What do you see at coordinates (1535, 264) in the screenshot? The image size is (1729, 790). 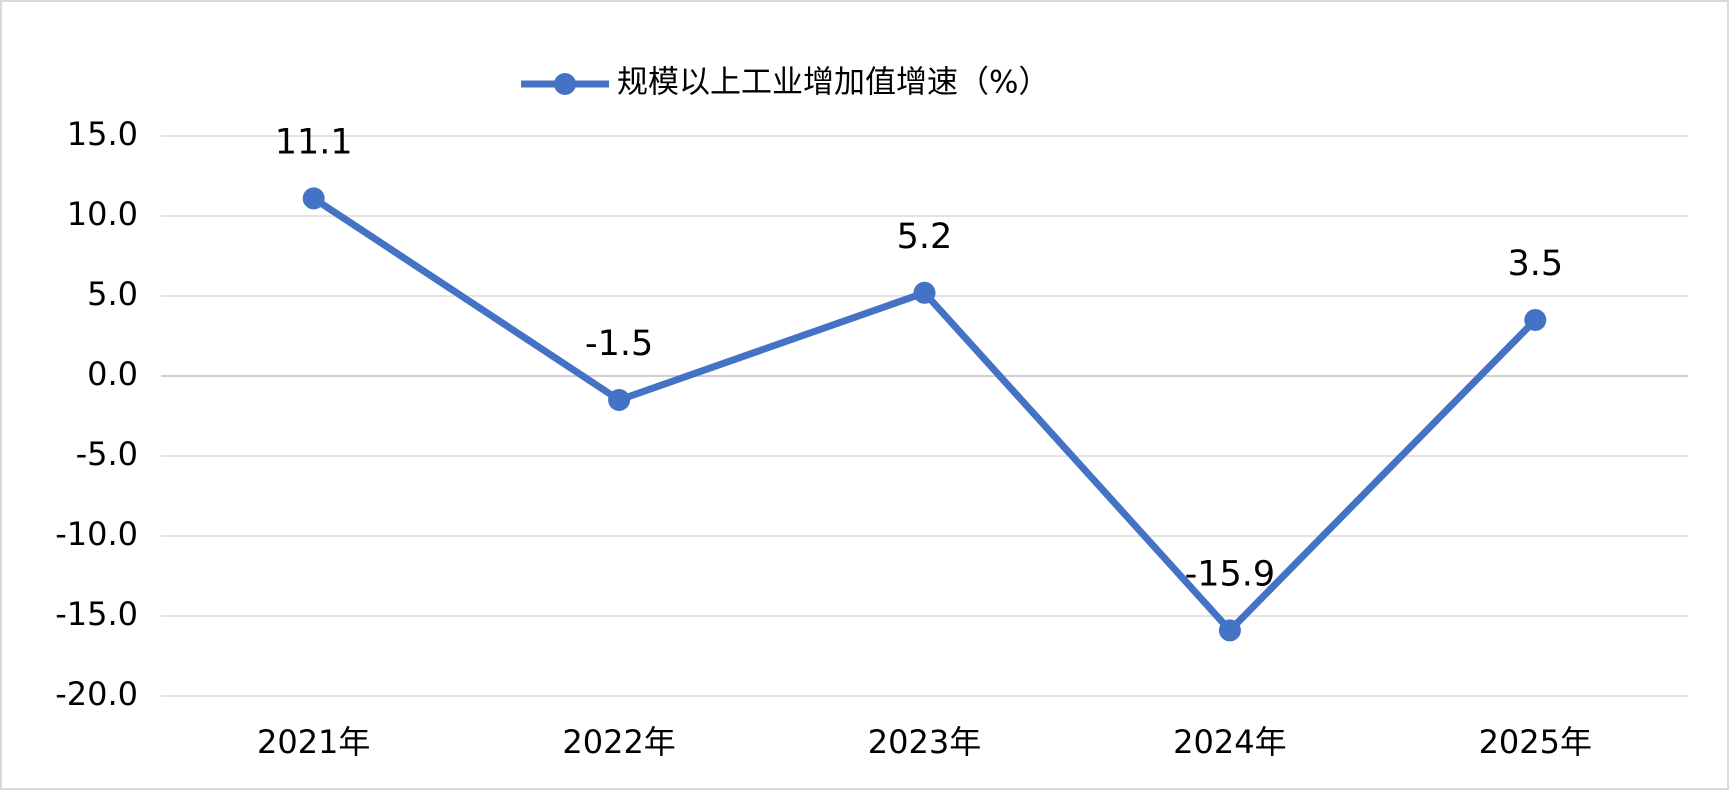 I see `data-label: 3.5` at bounding box center [1535, 264].